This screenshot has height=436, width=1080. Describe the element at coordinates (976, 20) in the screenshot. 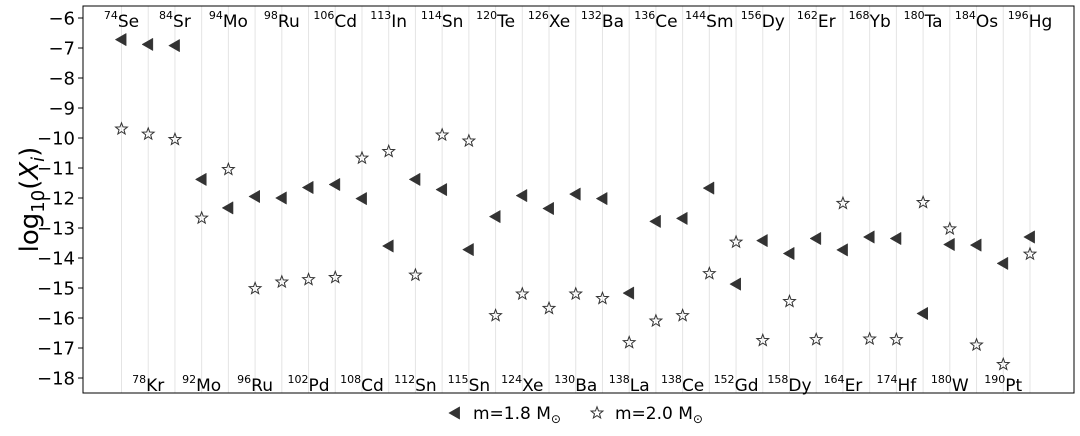

I see `isotope-label-184os: 184Os` at that location.